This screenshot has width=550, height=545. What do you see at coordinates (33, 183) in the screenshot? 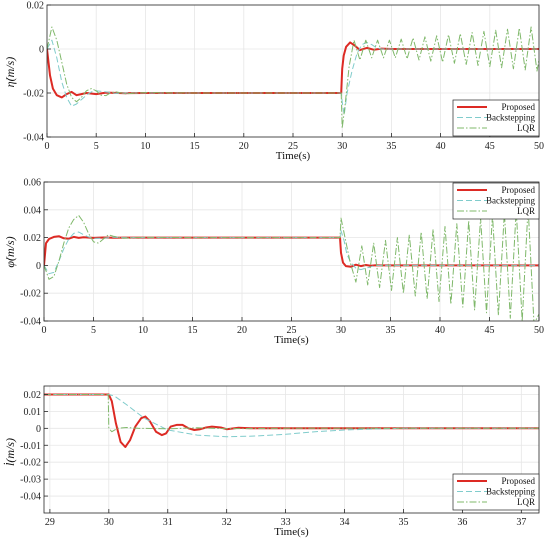
I see `y-tick-label: 0.06` at bounding box center [33, 183].